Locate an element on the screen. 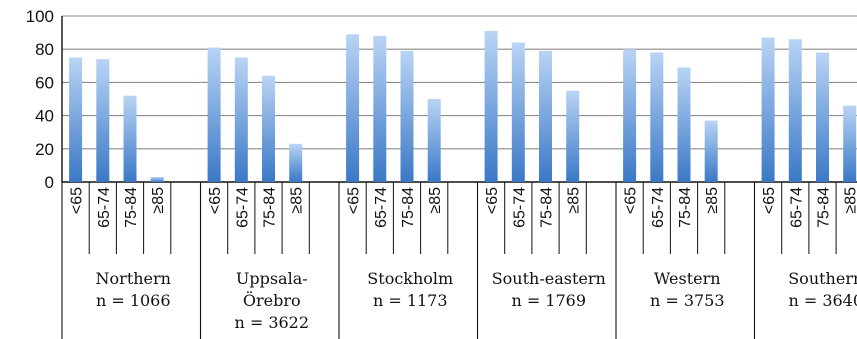 The image size is (857, 339). group-sample-size: n = 3753 is located at coordinates (687, 300).